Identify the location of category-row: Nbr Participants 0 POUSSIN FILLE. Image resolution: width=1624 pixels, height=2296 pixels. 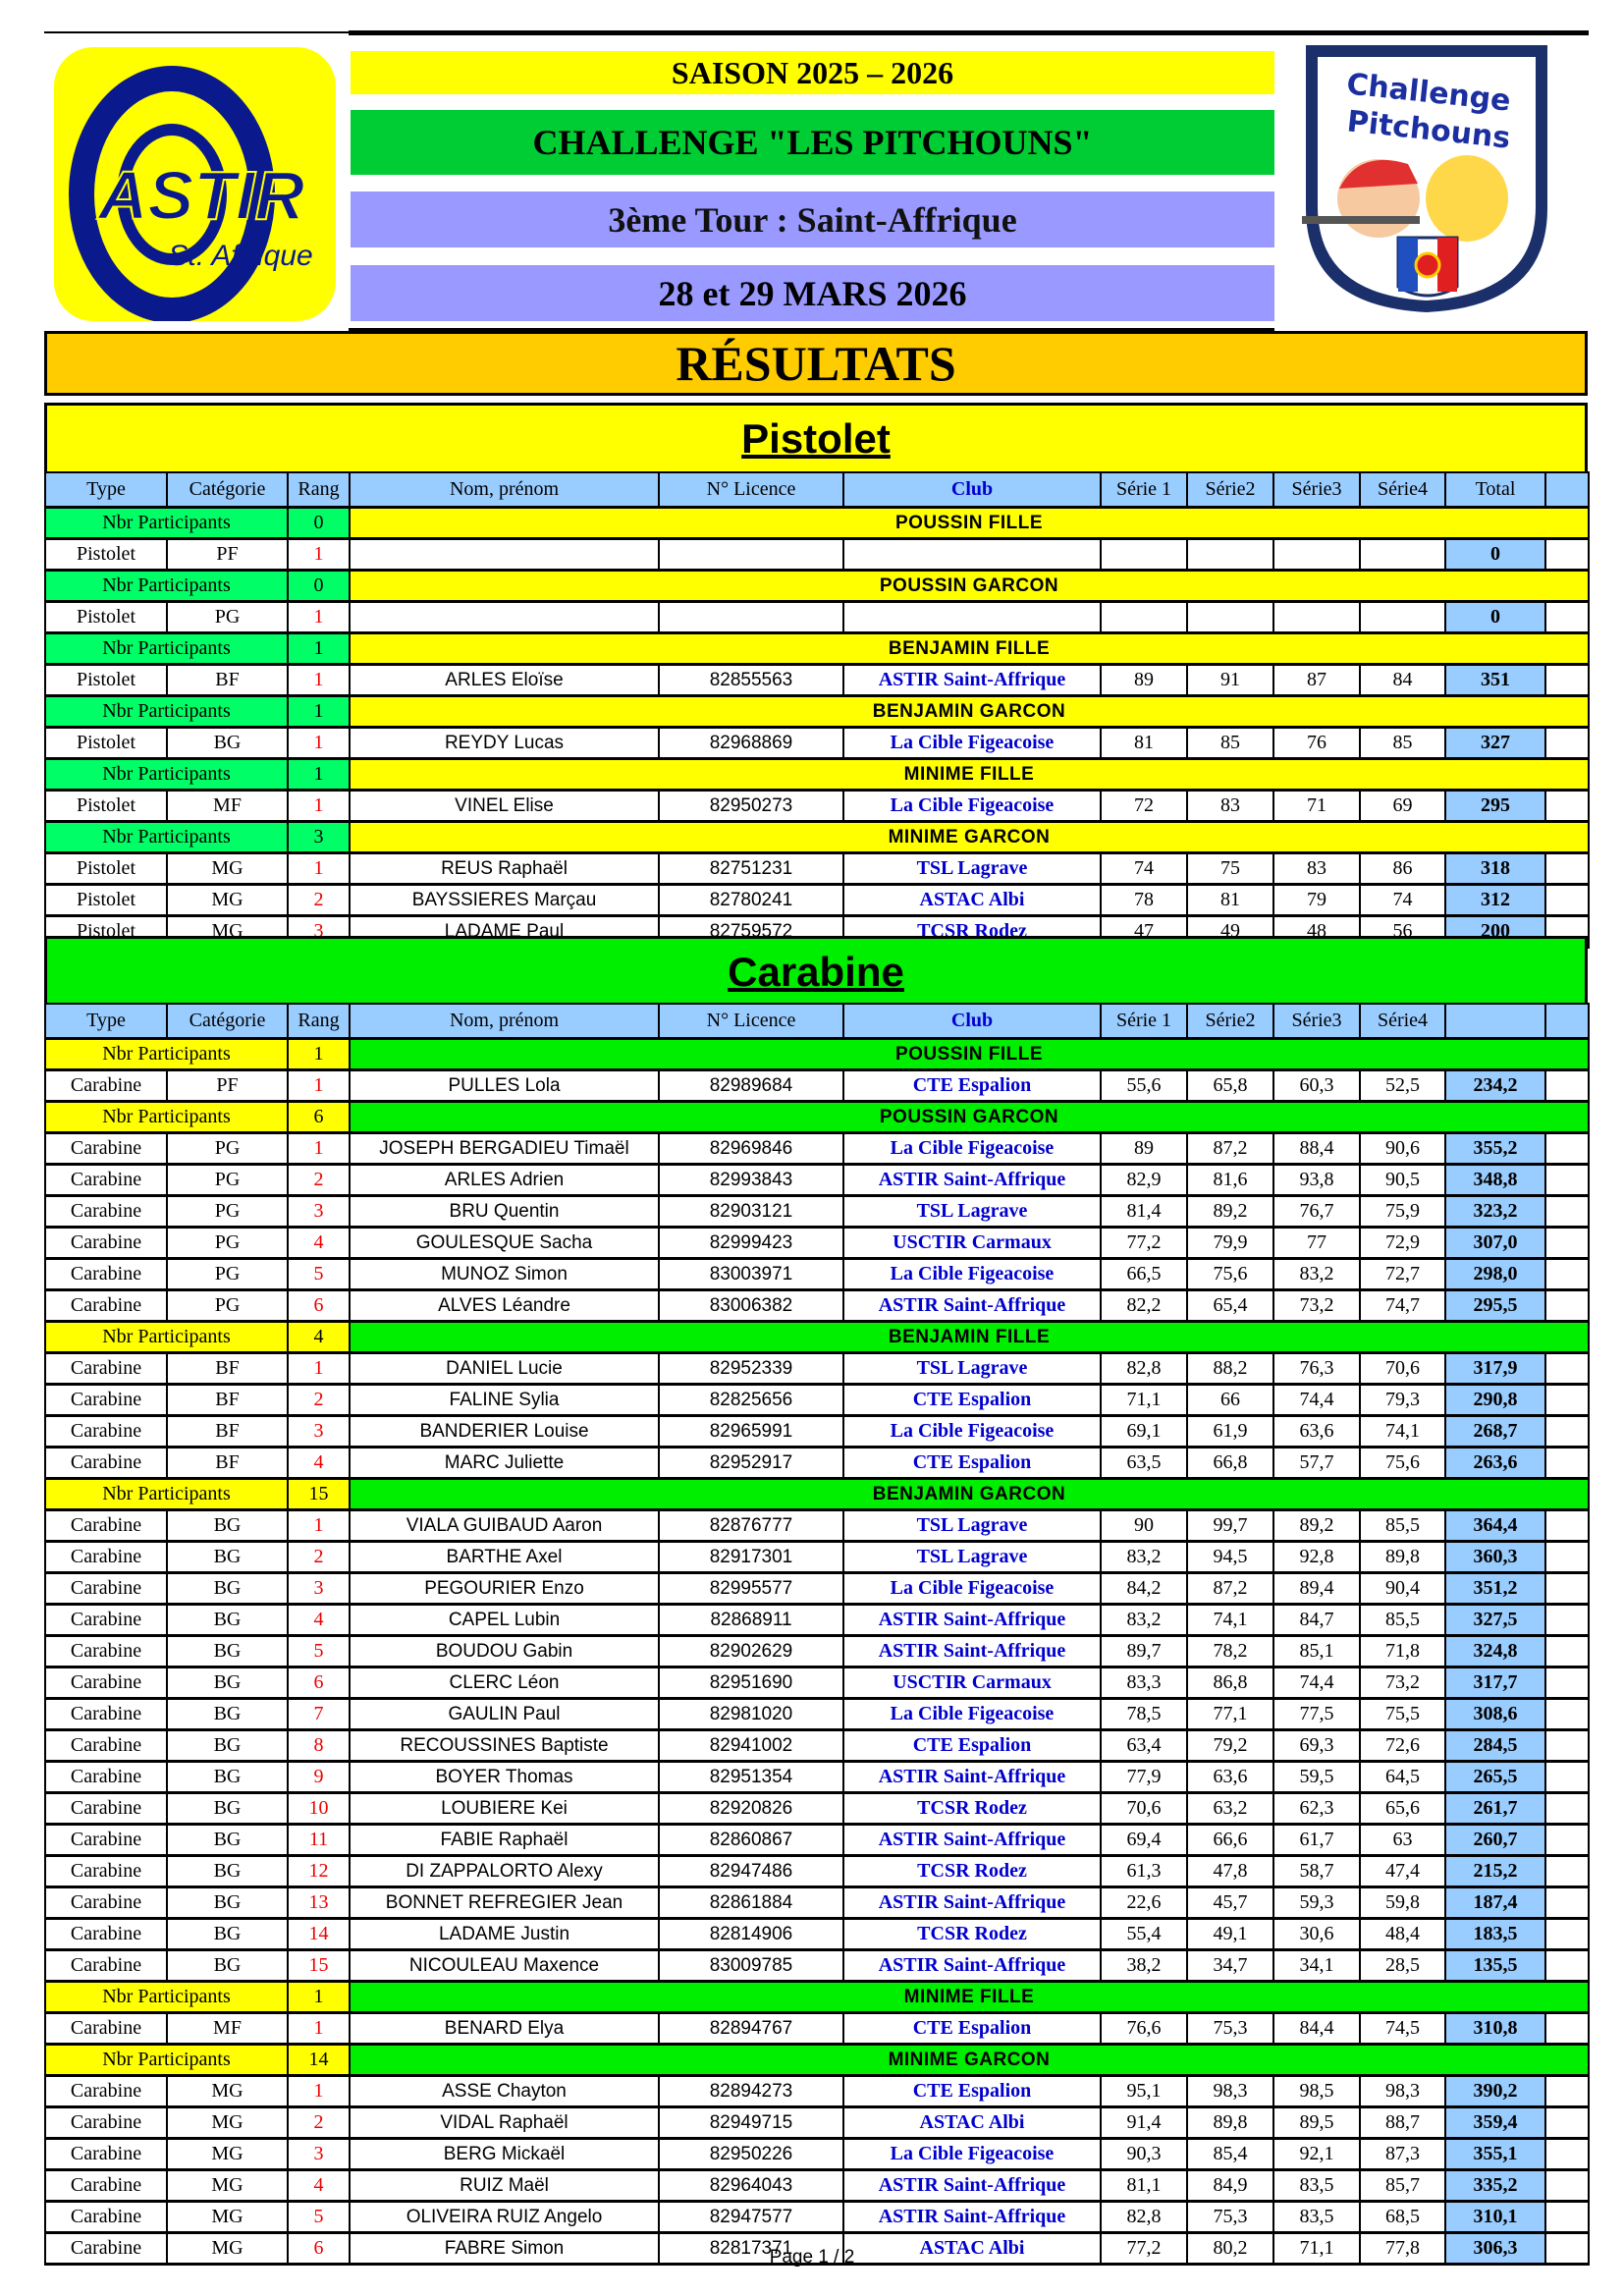
(817, 523).